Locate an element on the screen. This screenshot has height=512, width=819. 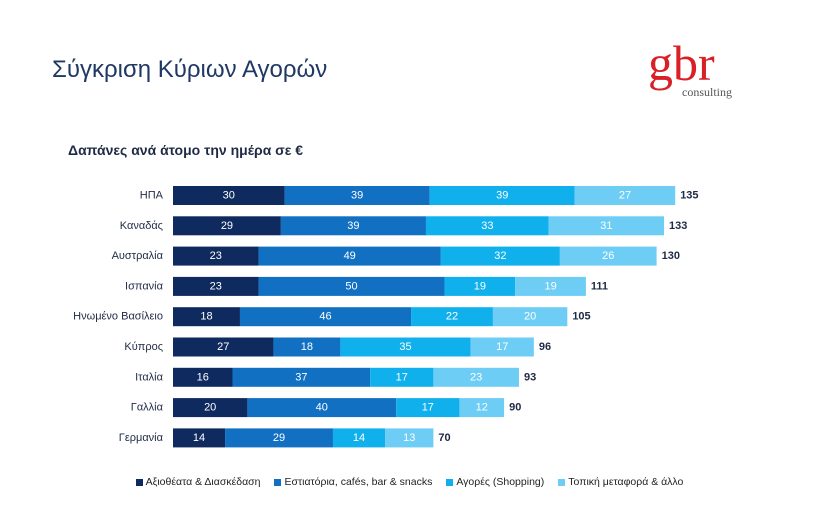
legend-item: Αξιοθέατα & Διασκέδαση is located at coordinates (198, 482).